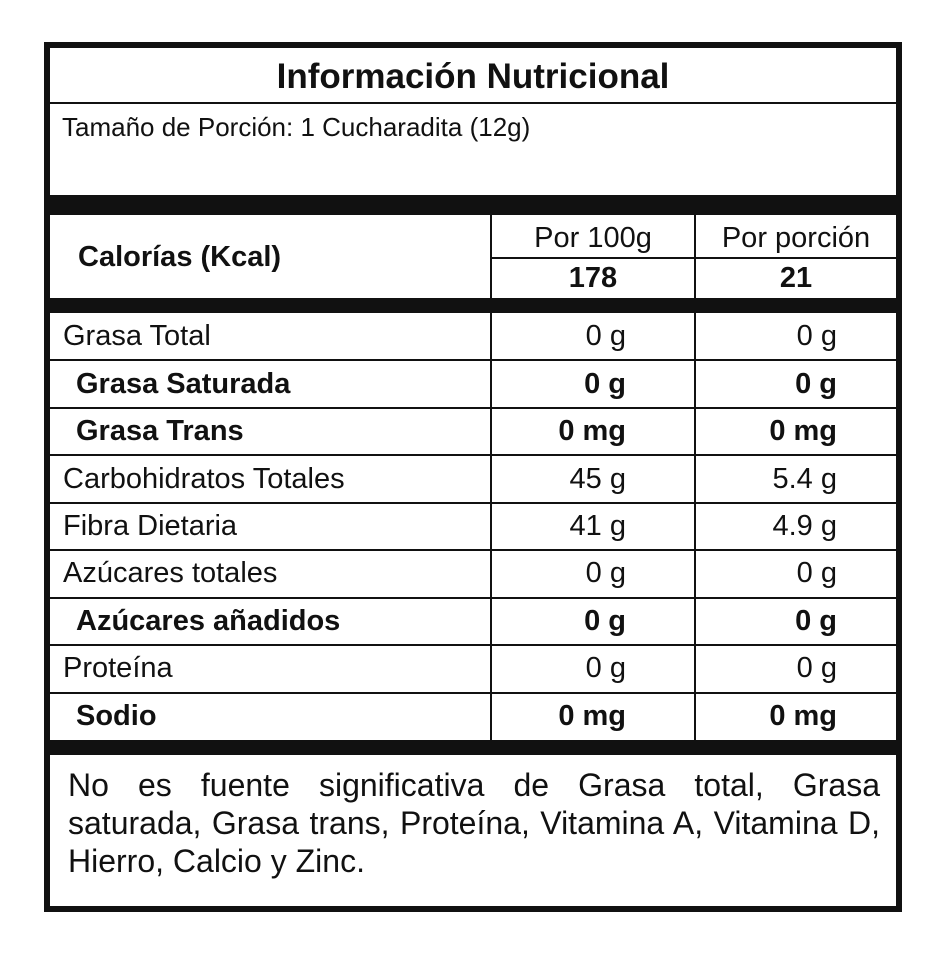 Image resolution: width=946 pixels, height=957 pixels. Describe the element at coordinates (183, 383) in the screenshot. I see `nutrient-name: Grasa Saturada` at that location.